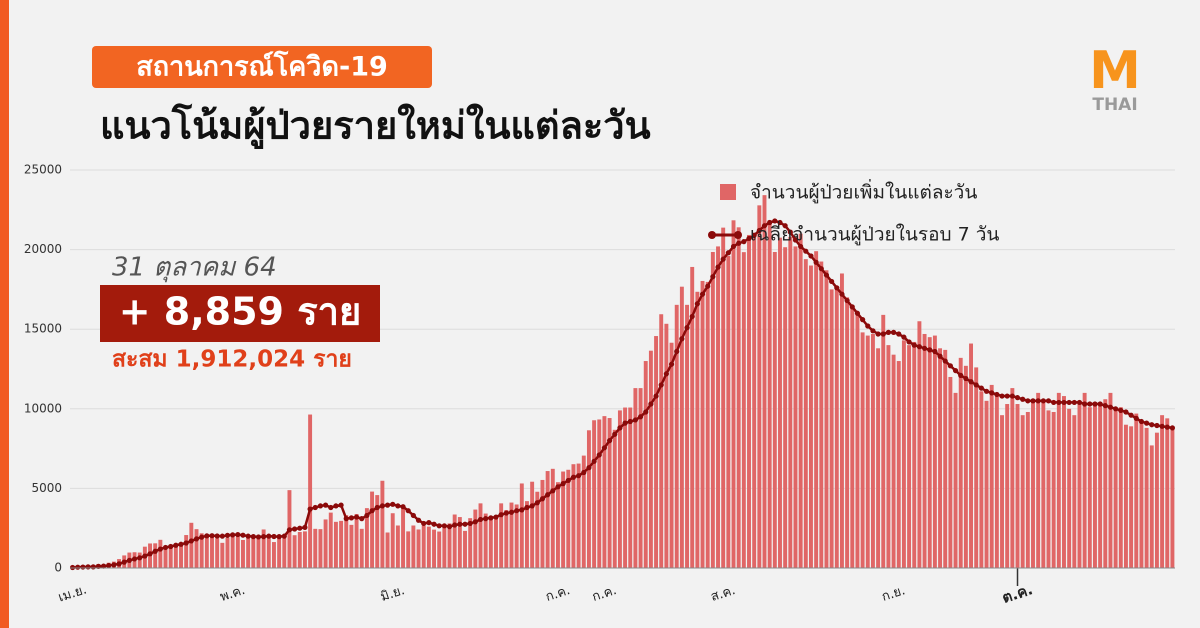 Image resolution: width=1200 pixels, height=628 pixels. What do you see at coordinates (73, 593) in the screenshot?
I see `x-tick-label: เม.ย.` at bounding box center [73, 593].